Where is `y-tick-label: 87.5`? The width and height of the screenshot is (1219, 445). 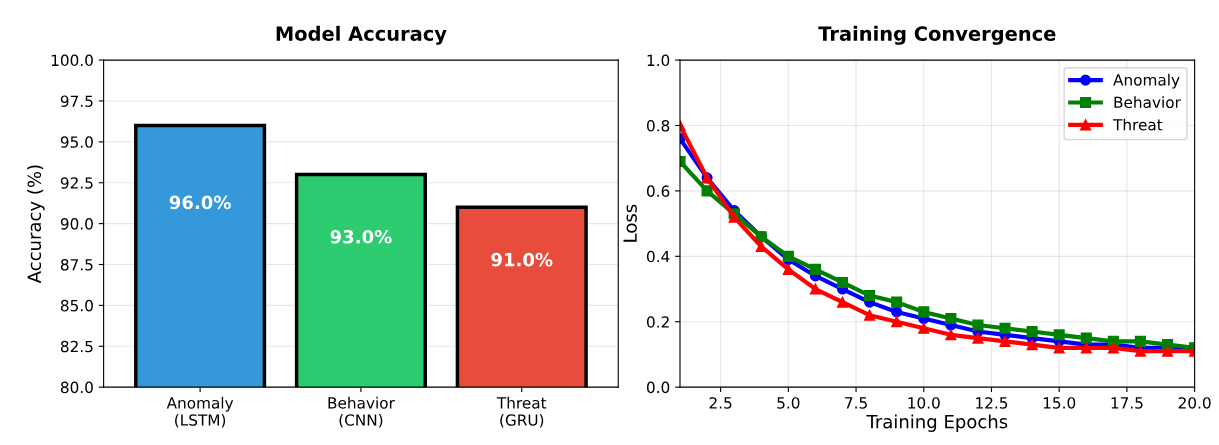 y-tick-label: 87.5 is located at coordinates (76, 264).